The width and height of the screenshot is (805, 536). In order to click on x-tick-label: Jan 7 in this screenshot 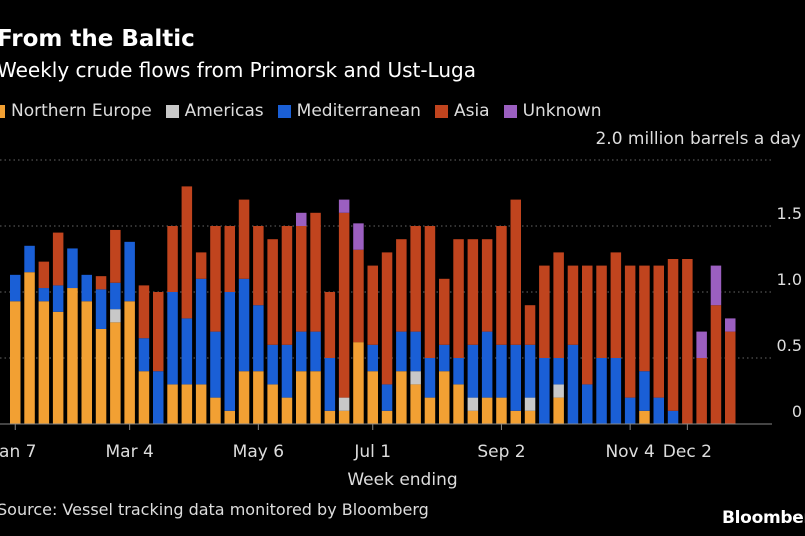, I will do `click(18, 452)`.